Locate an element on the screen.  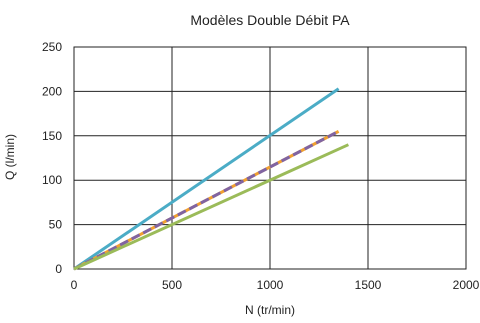
y-tick-labels: 0 50 100 150 200 250 is located at coordinates (52, 158).